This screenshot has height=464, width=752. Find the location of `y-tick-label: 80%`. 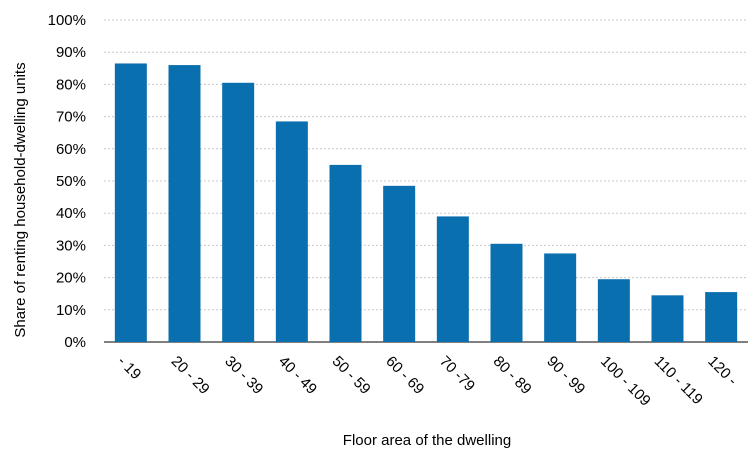

y-tick-label: 80% is located at coordinates (71, 84).